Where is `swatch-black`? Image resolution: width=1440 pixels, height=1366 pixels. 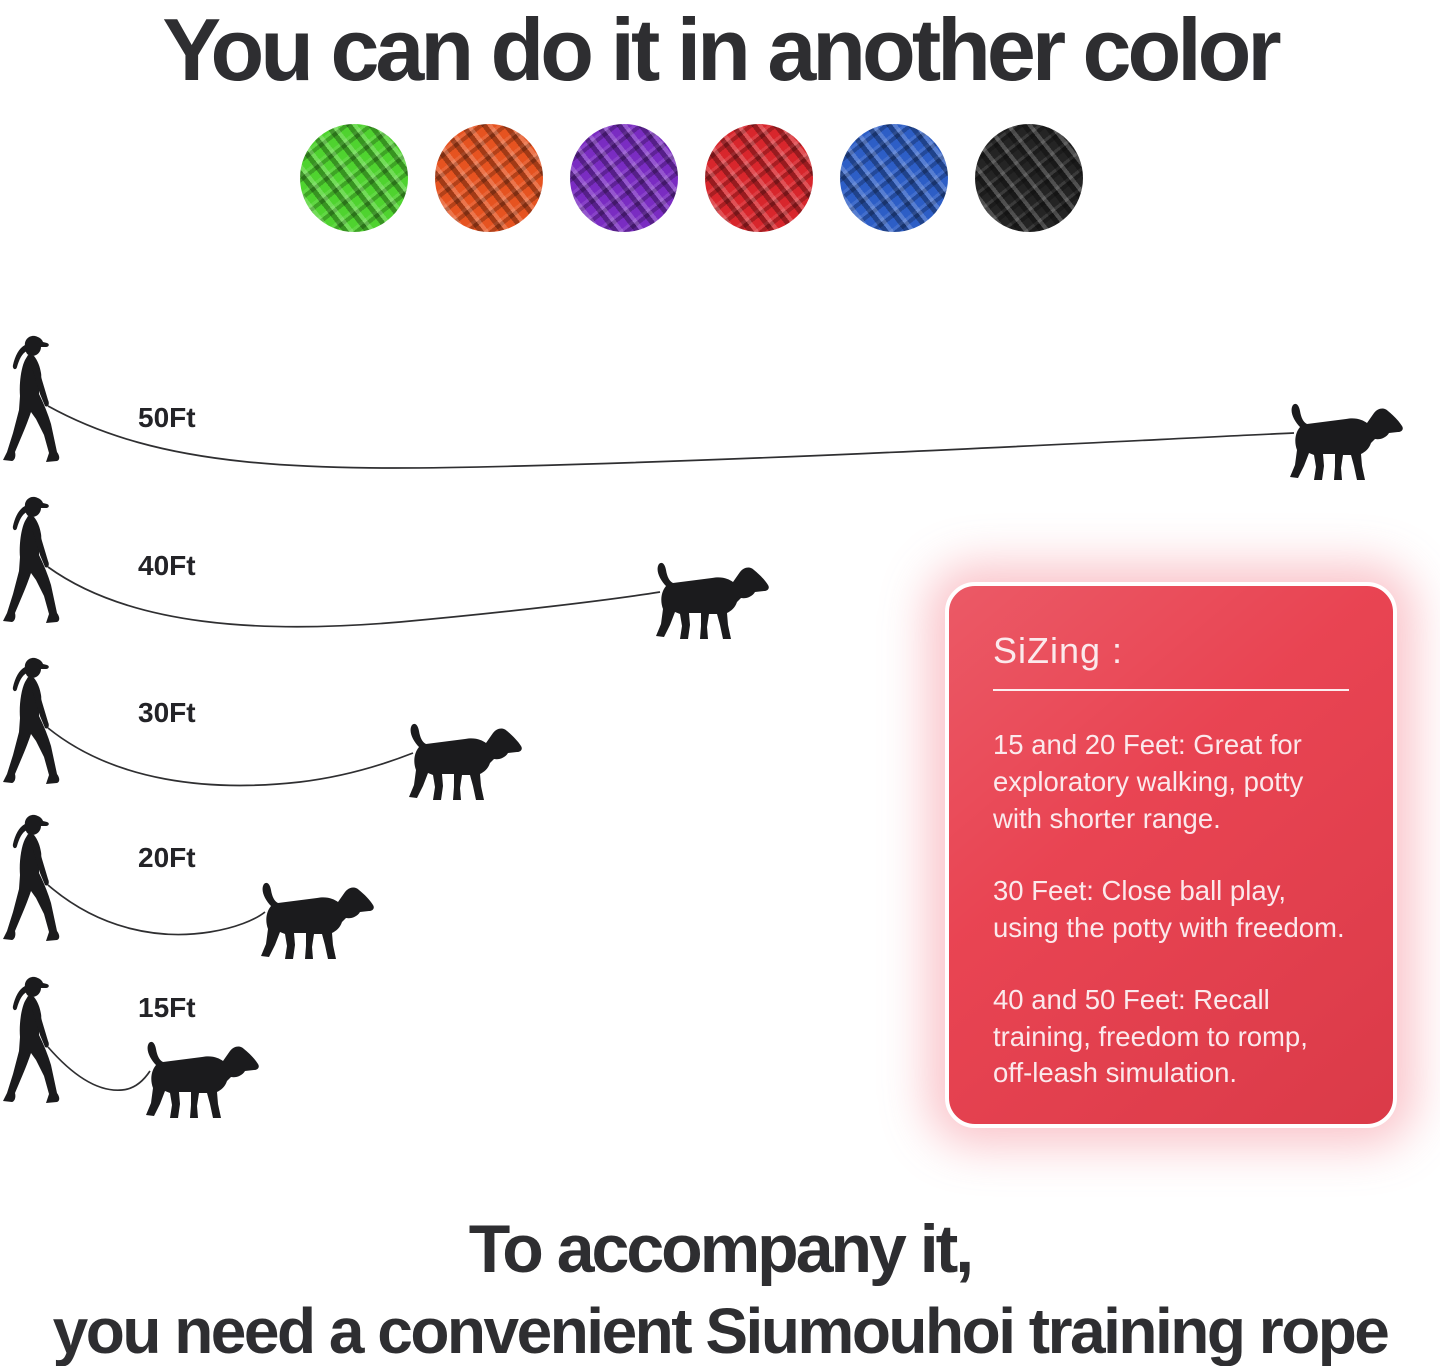
swatch-black is located at coordinates (1029, 178).